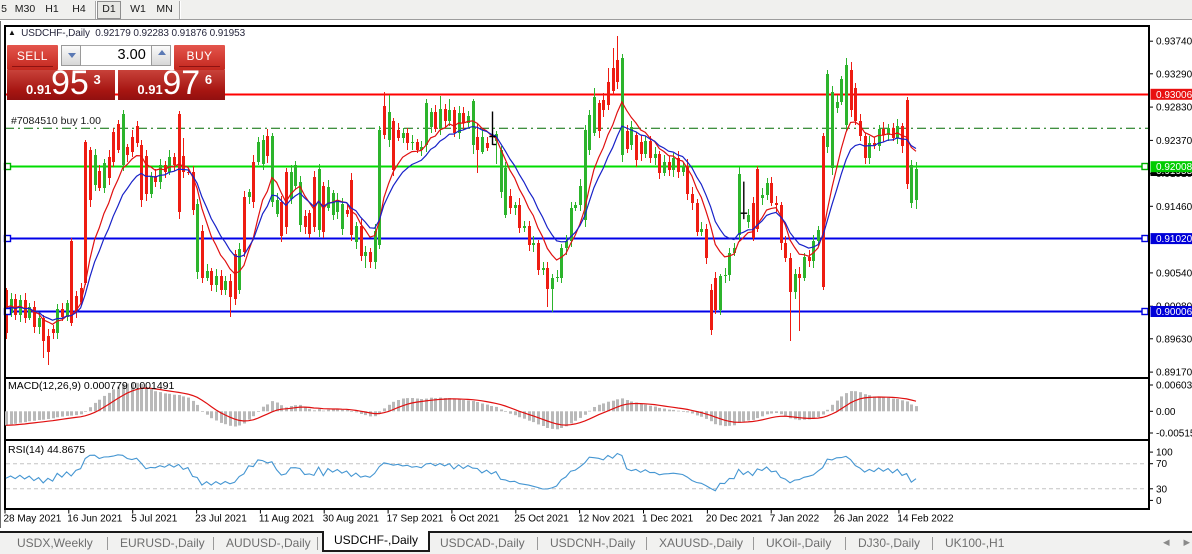 The height and width of the screenshot is (554, 1192). What do you see at coordinates (1174, 95) in the screenshot?
I see `svg-text: 0.93006` at bounding box center [1174, 95].